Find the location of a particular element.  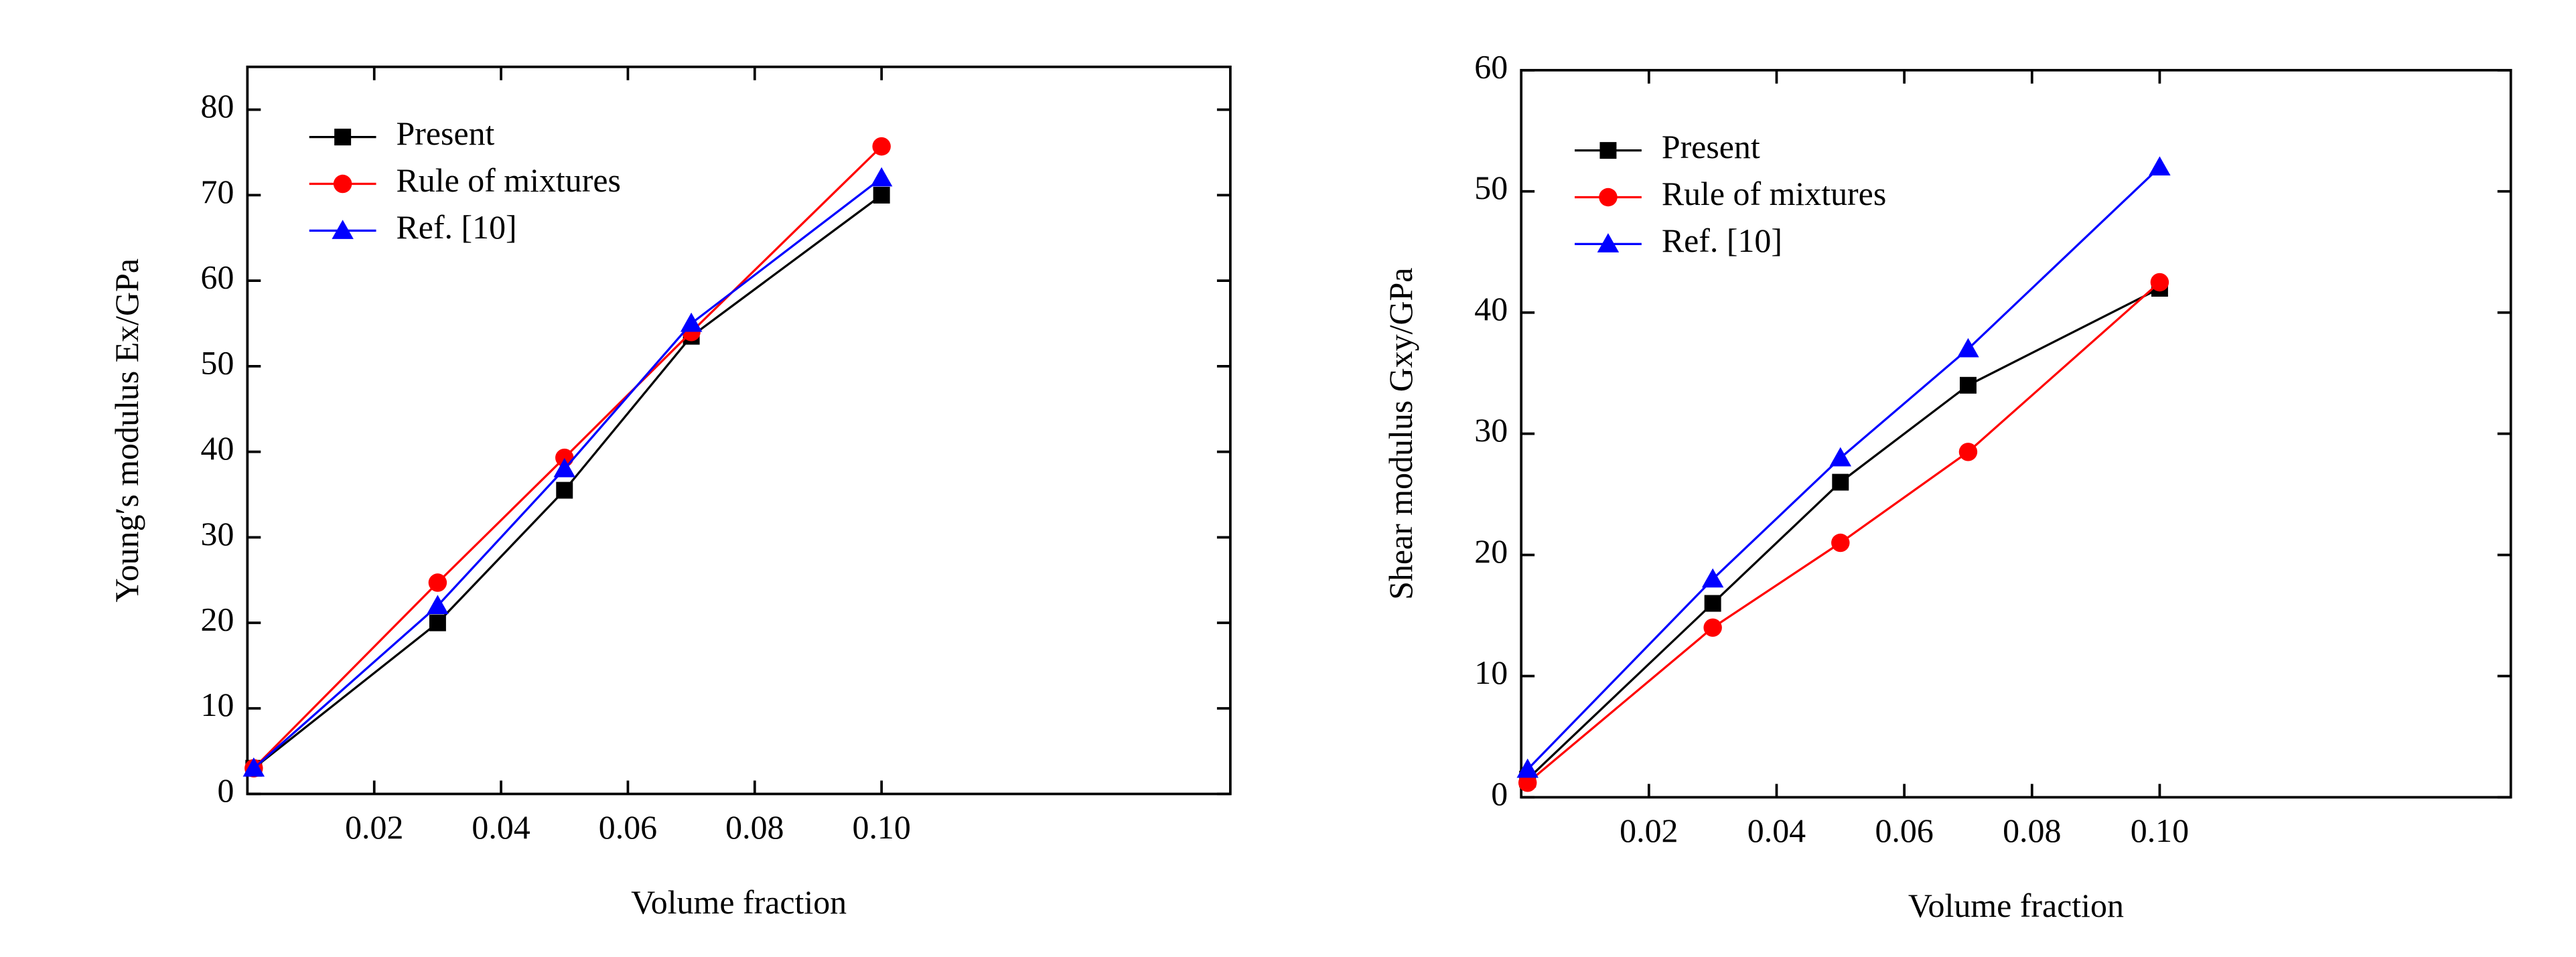

y-axis-label: Shear modulus Gxy/GPa is located at coordinates (1400, 434).